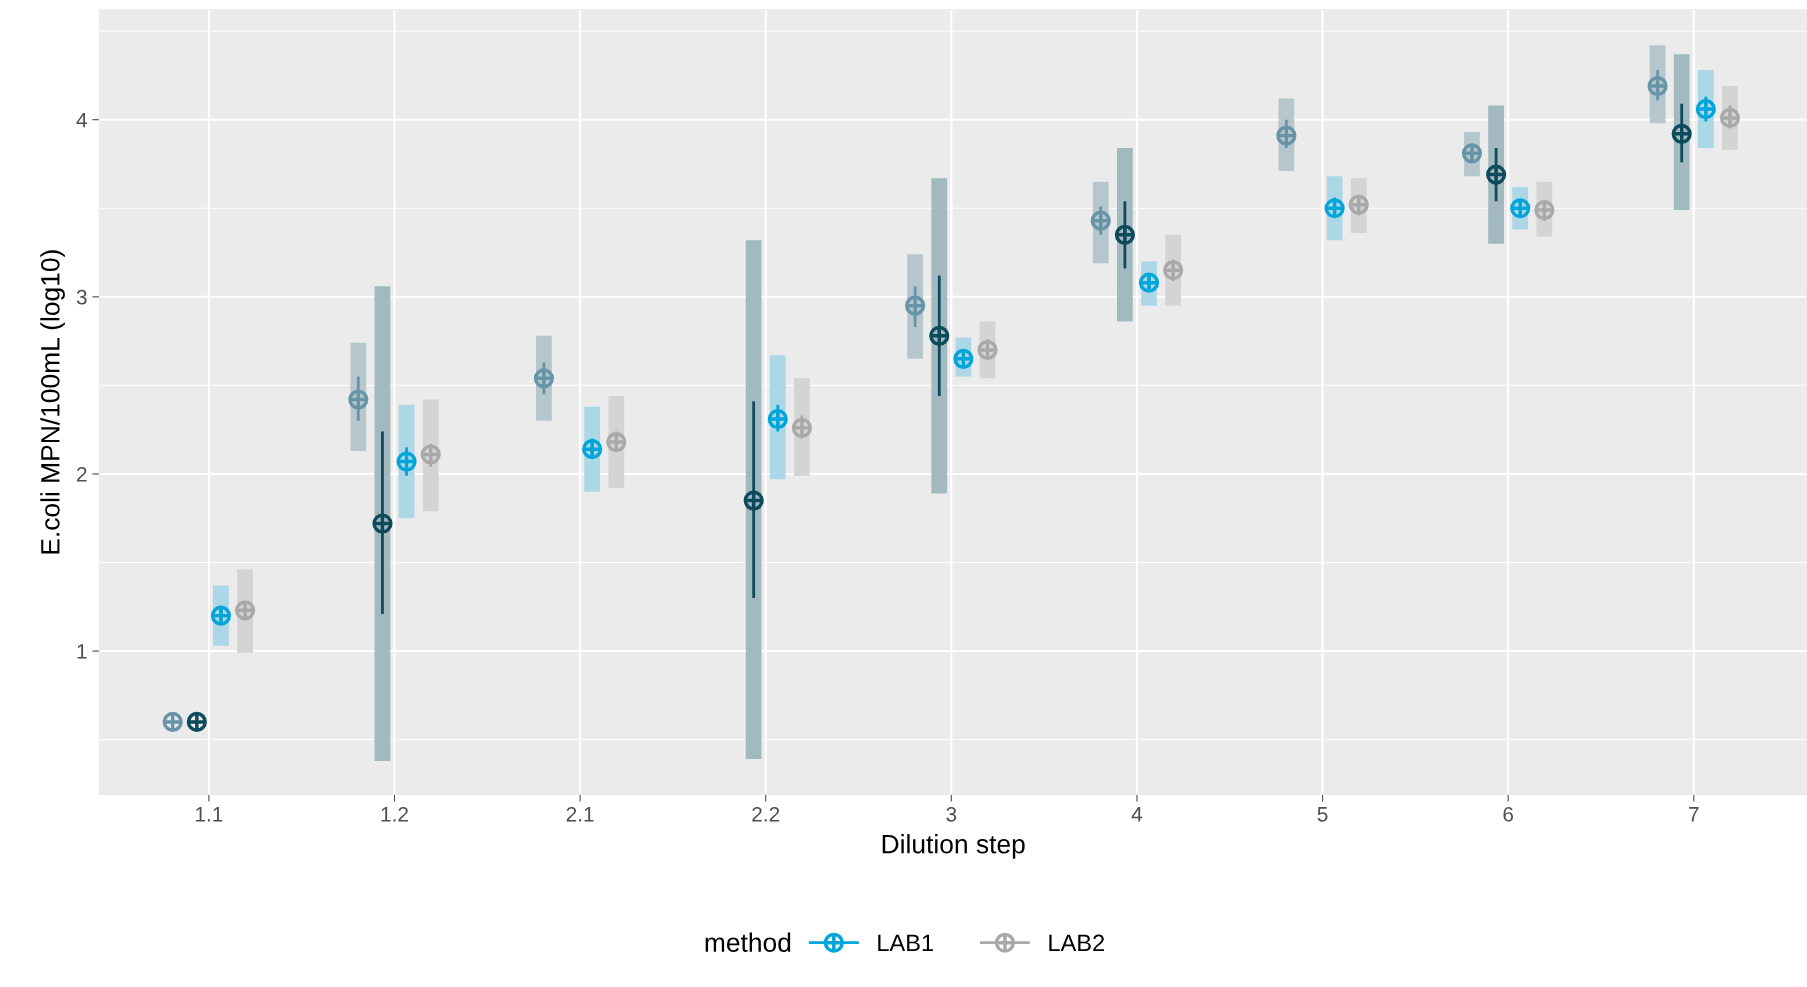  What do you see at coordinates (82, 474) in the screenshot?
I see `y-tick-label: 2` at bounding box center [82, 474].